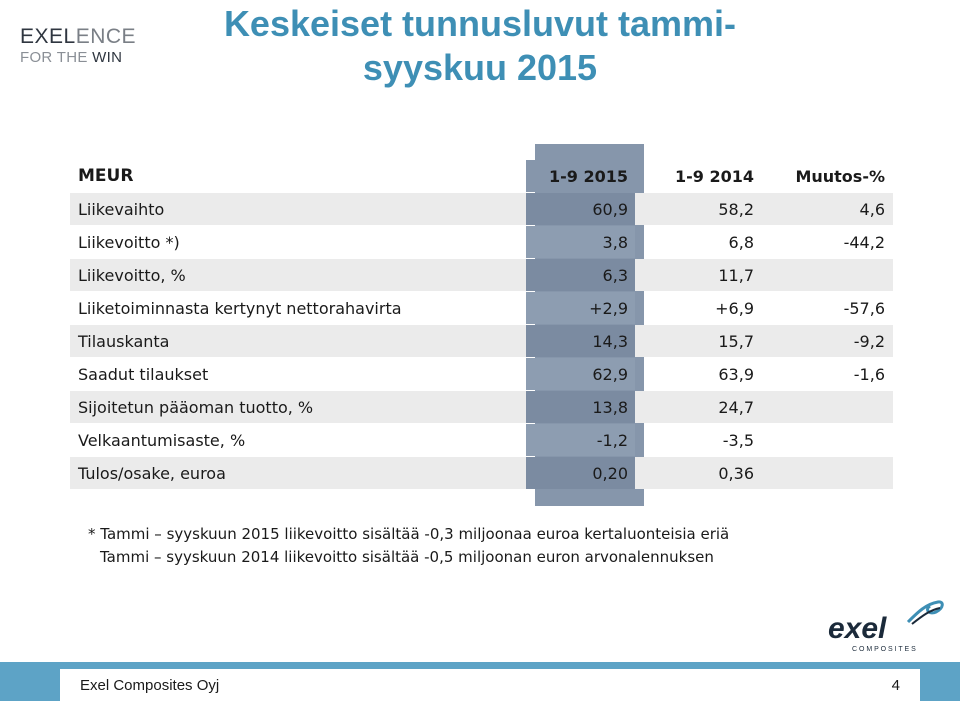 The width and height of the screenshot is (960, 701). What do you see at coordinates (895, 685) in the screenshot?
I see `page-number: 4` at bounding box center [895, 685].